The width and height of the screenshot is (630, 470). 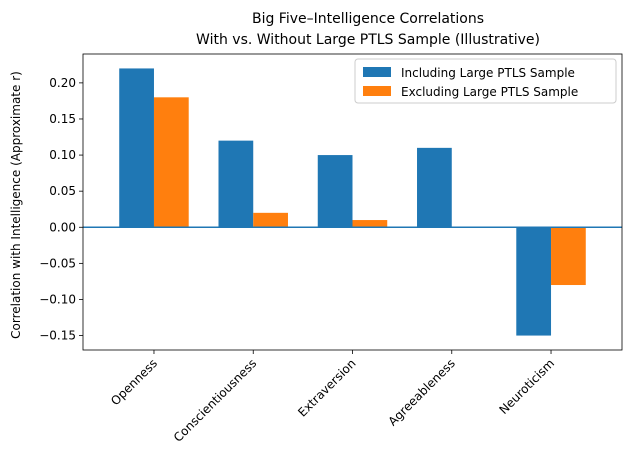 What do you see at coordinates (377, 91) in the screenshot?
I see `legend-swatch-excluding` at bounding box center [377, 91].